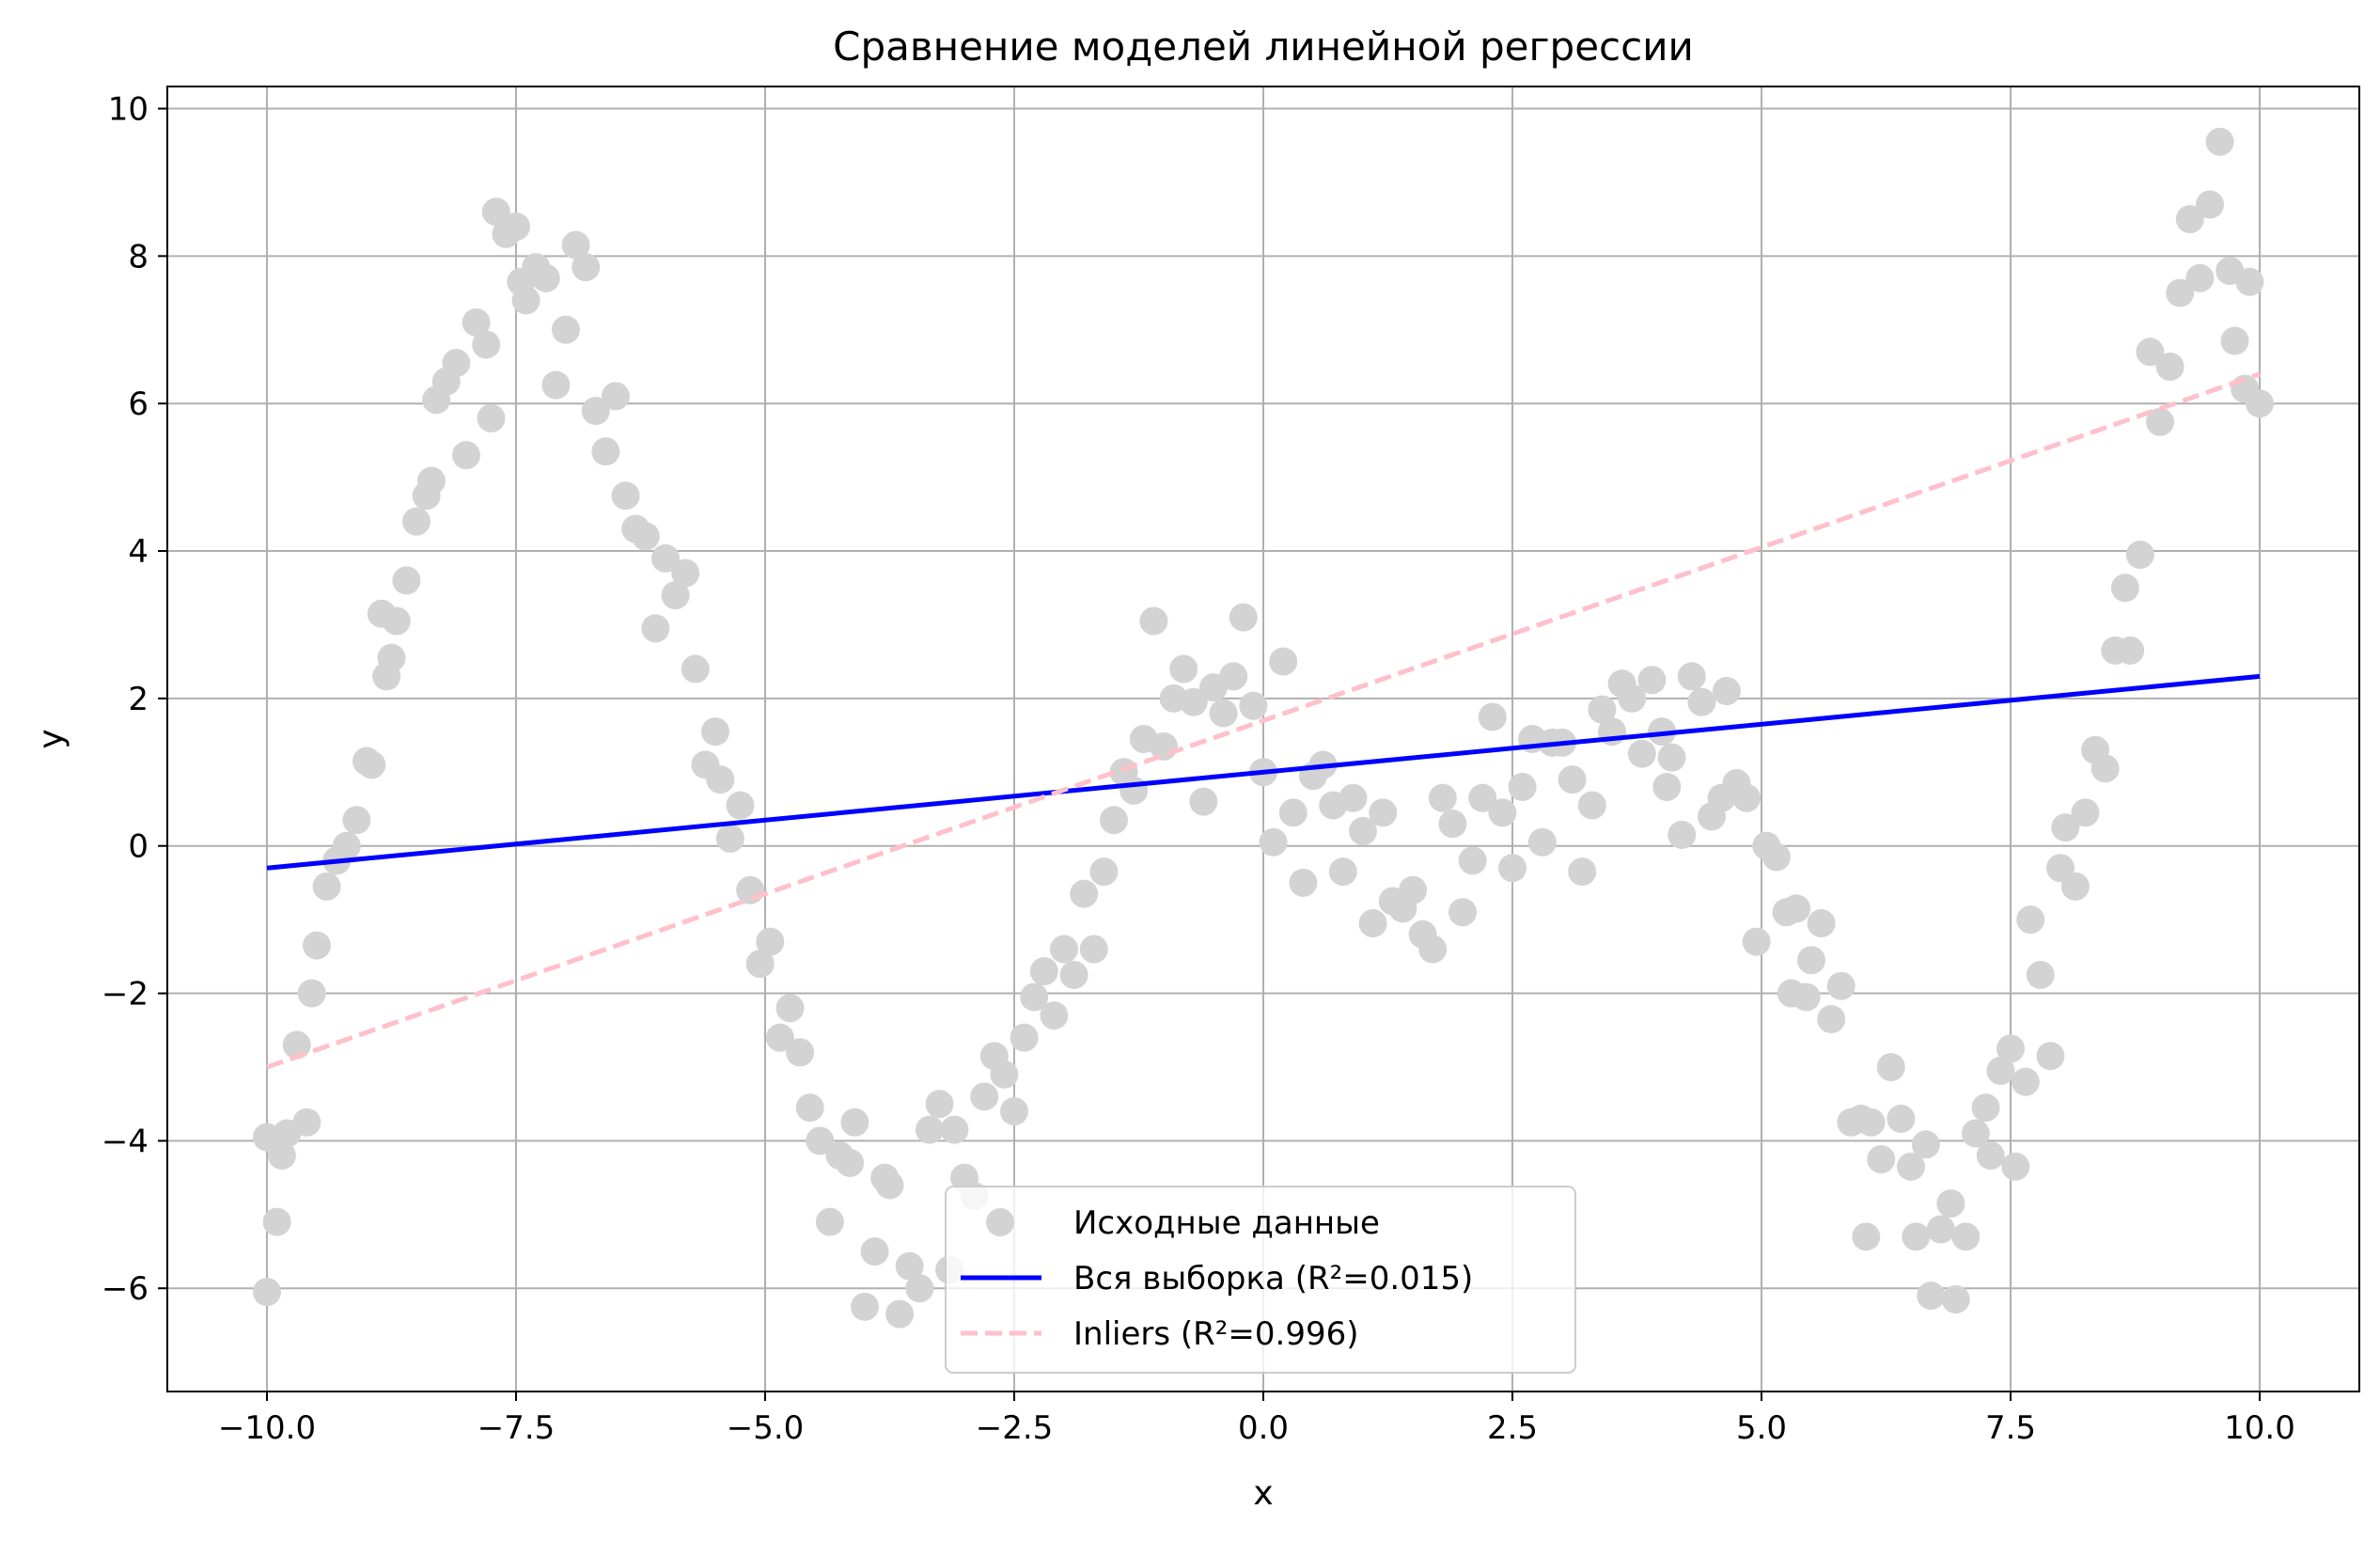 The width and height of the screenshot is (2380, 1541). I want to click on x-tick-label: −10.0, so click(267, 1428).